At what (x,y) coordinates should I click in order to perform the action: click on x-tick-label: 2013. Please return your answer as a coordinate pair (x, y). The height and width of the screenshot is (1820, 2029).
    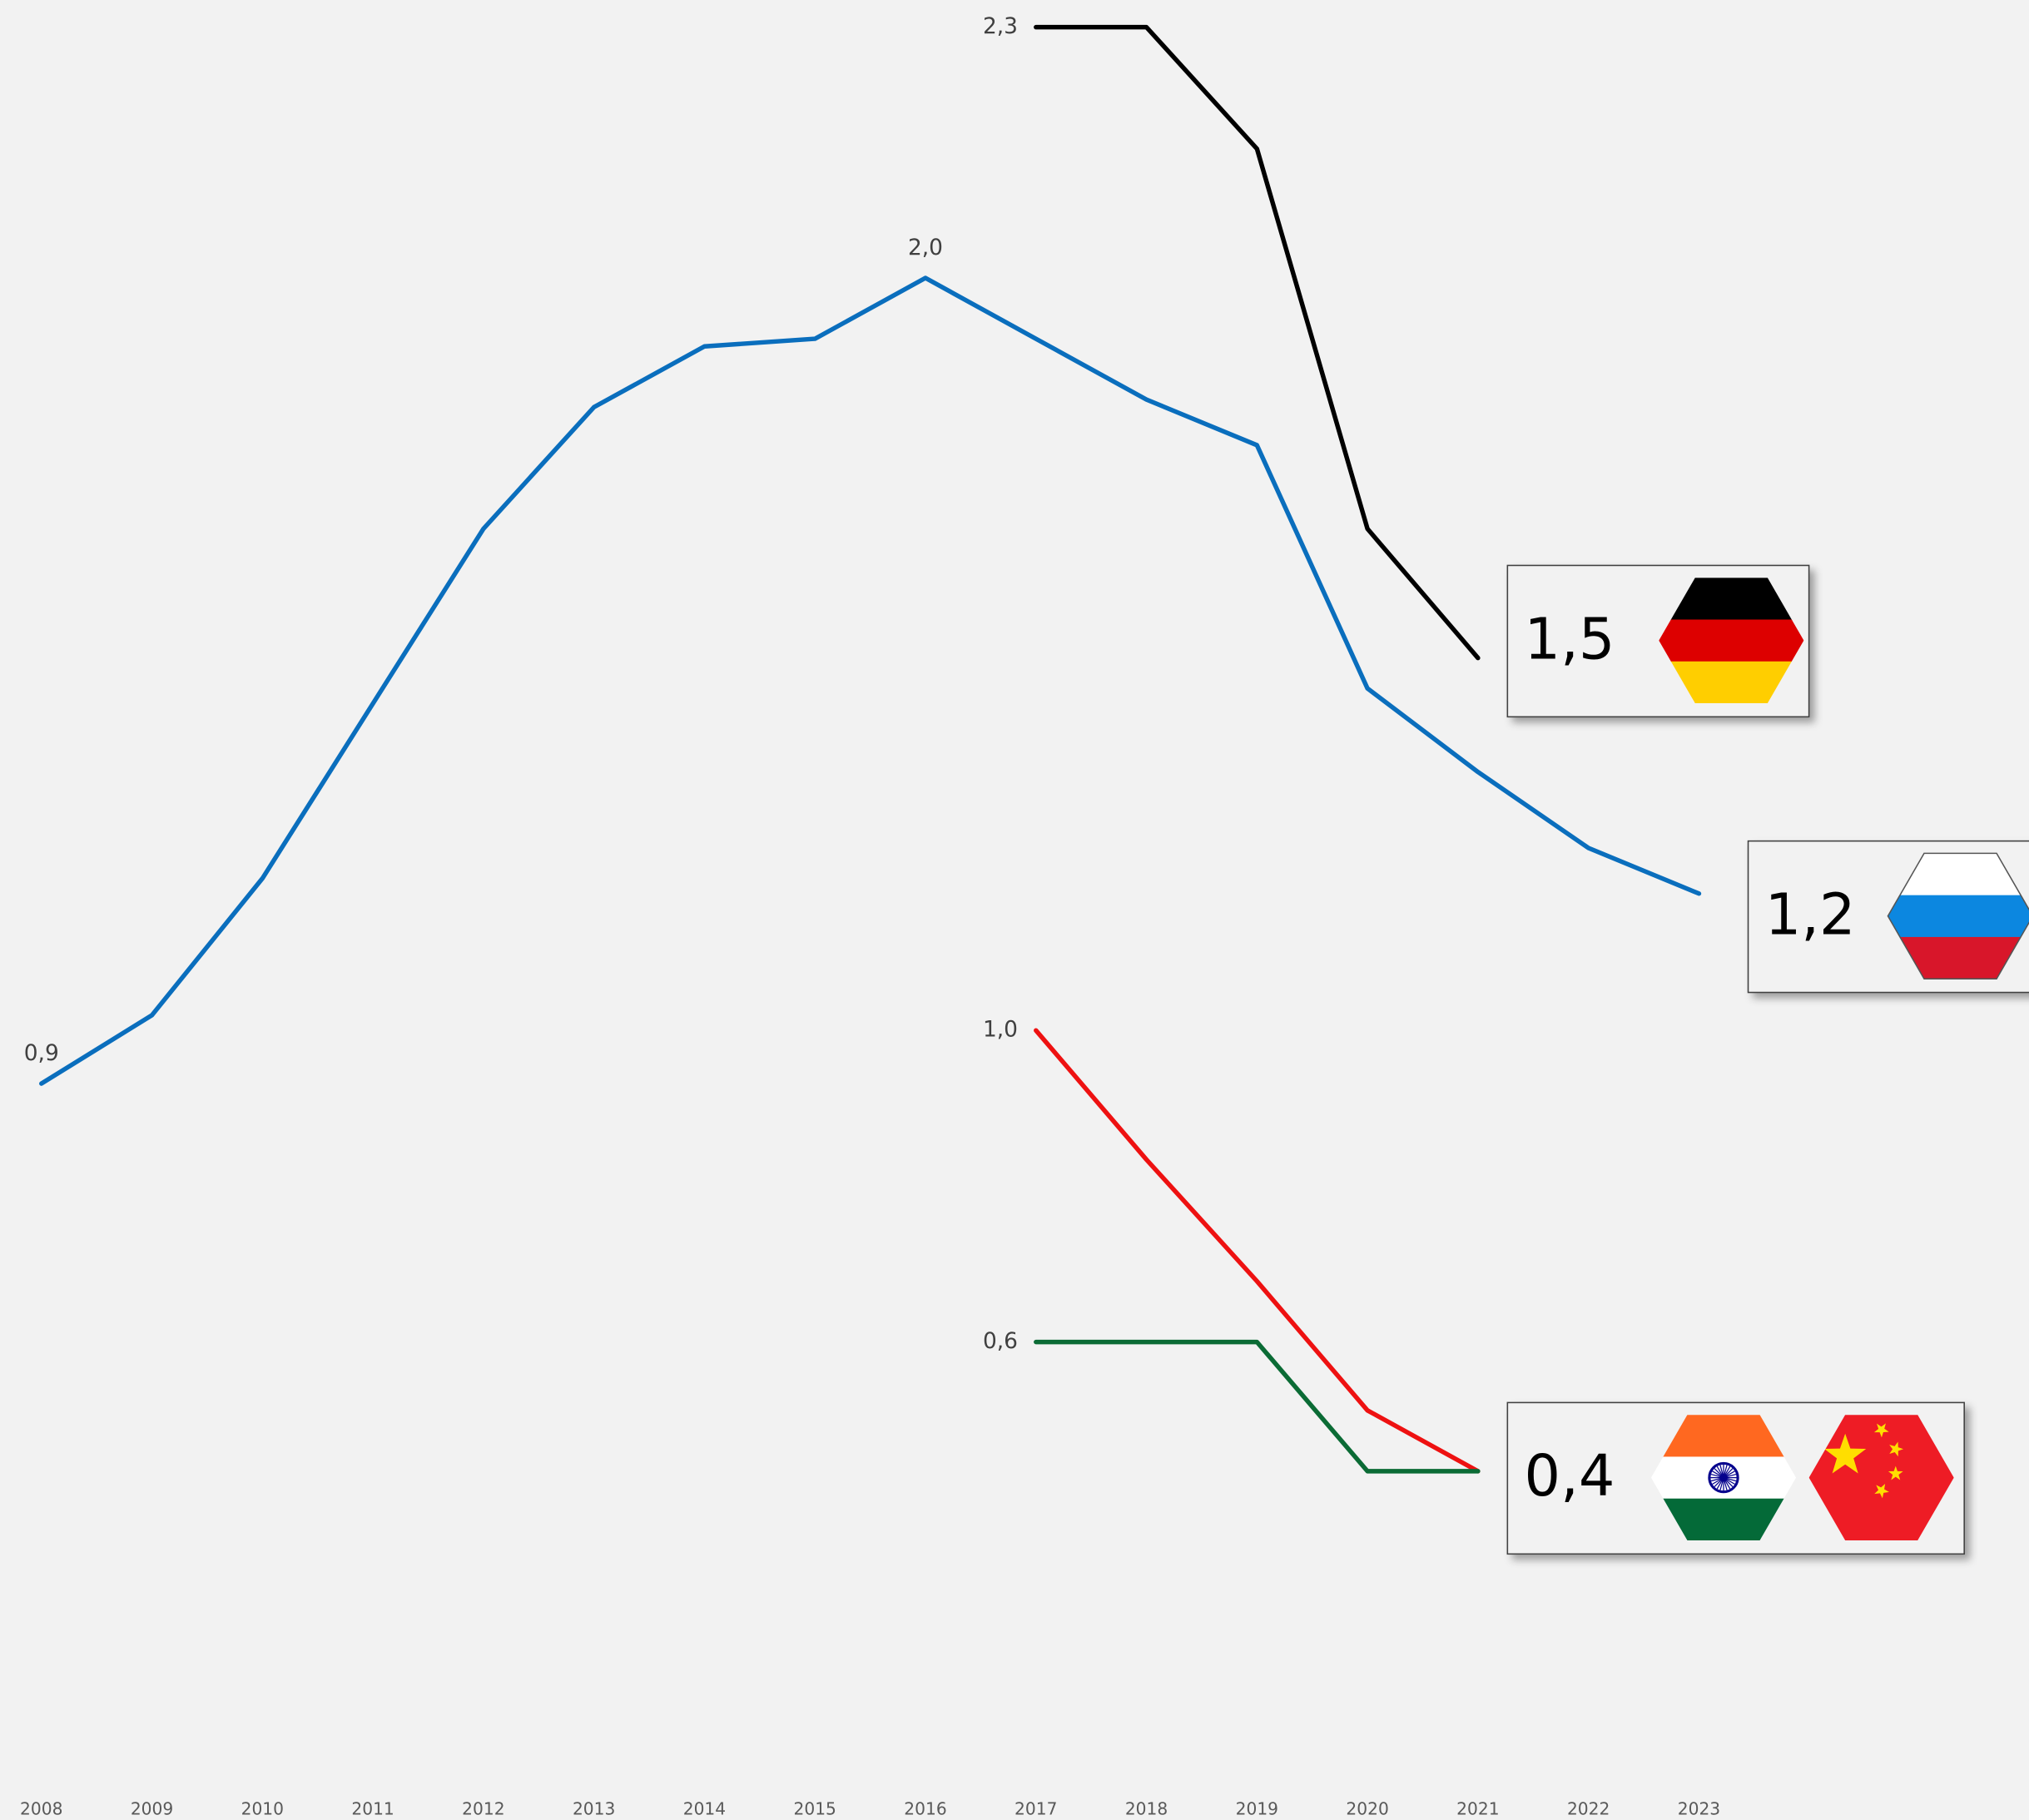
    Looking at the image, I should click on (594, 1809).